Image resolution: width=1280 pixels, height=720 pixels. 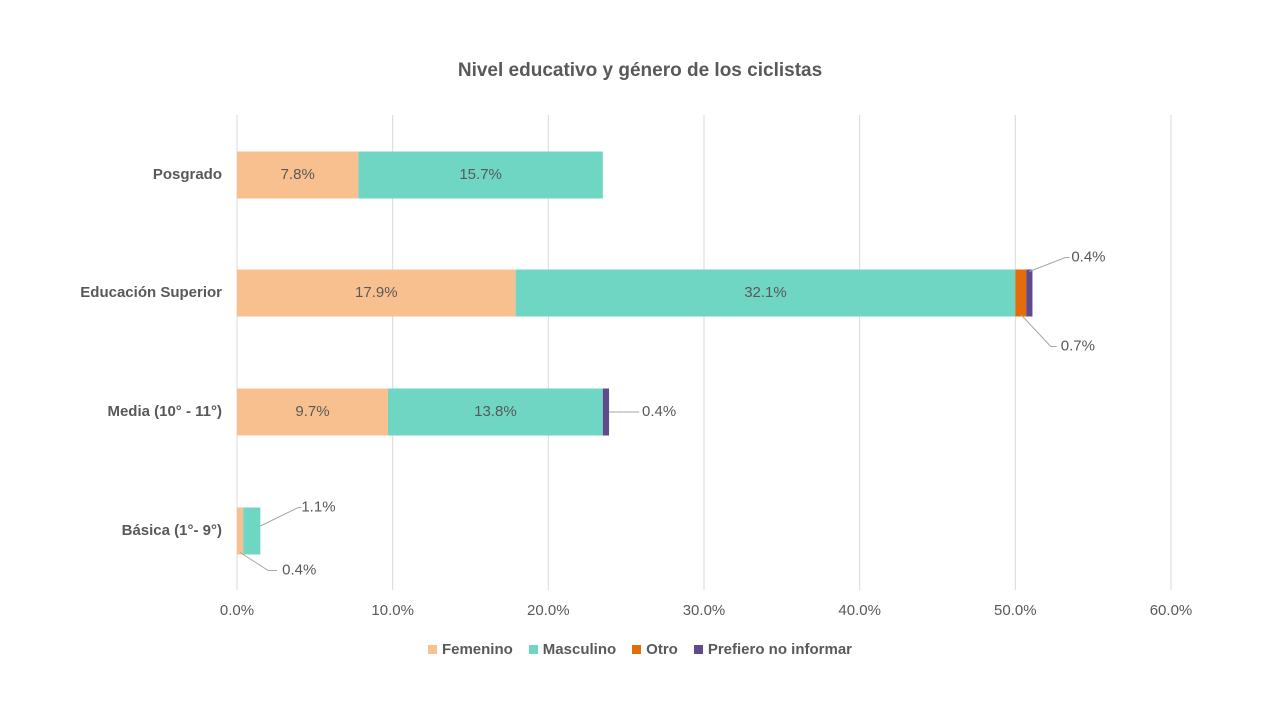 What do you see at coordinates (579, 649) in the screenshot?
I see `legend-label: Masculino` at bounding box center [579, 649].